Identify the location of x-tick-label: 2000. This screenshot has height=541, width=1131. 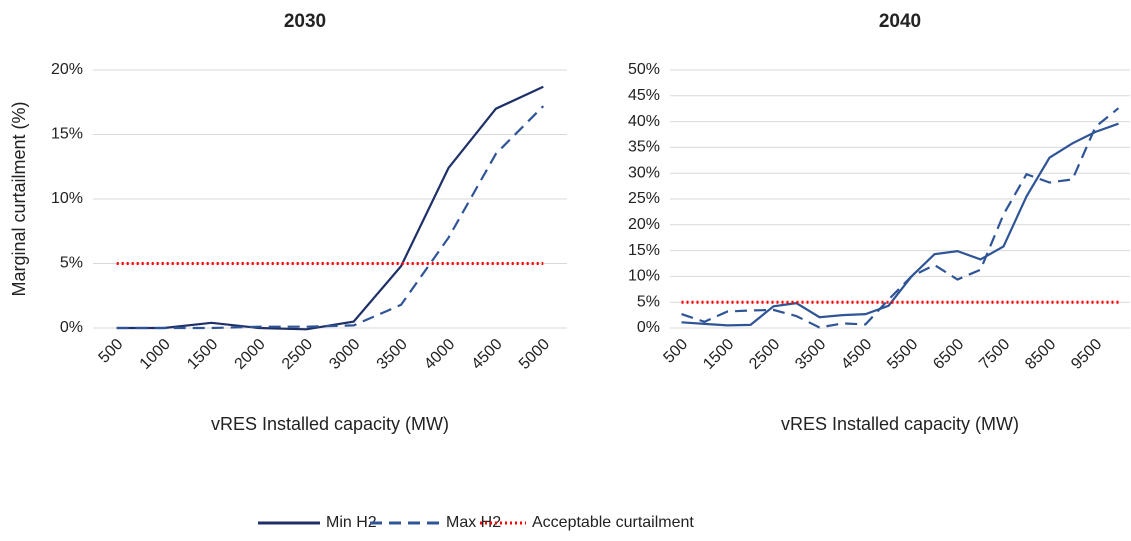
(250, 354).